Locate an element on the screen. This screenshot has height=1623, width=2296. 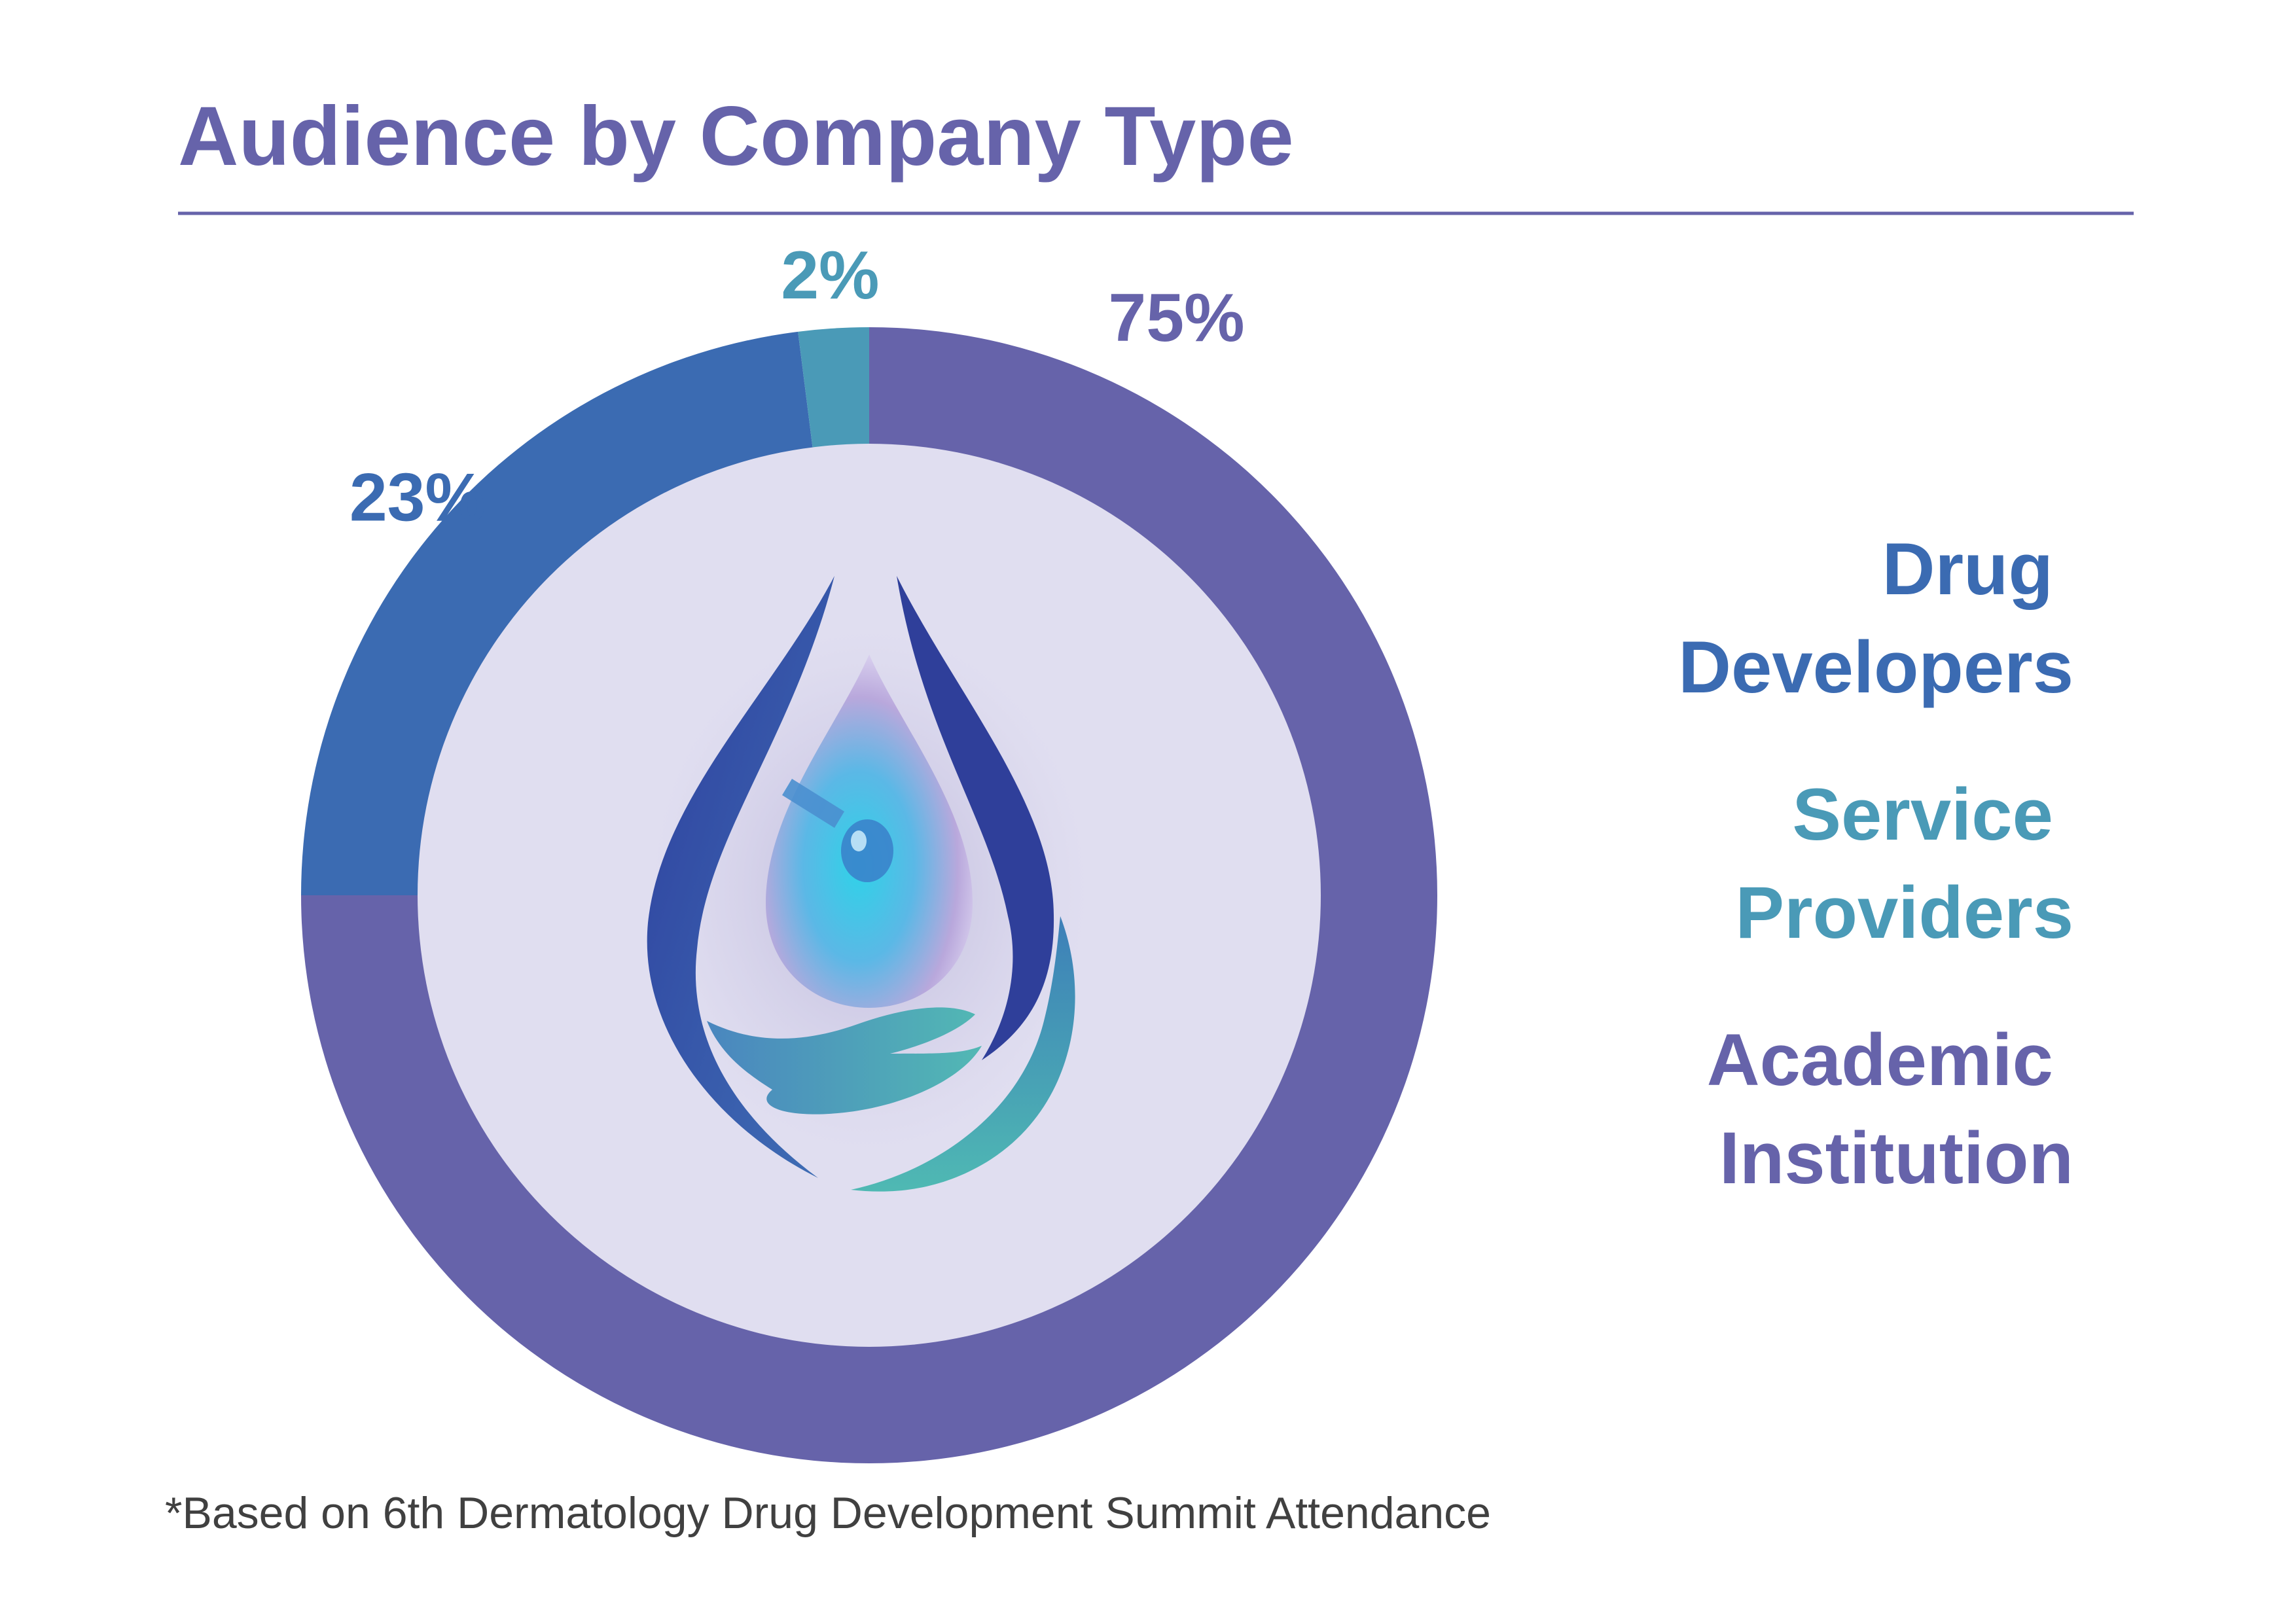
legend-item-service-providers: Service Providers is located at coordinates (1904, 864).